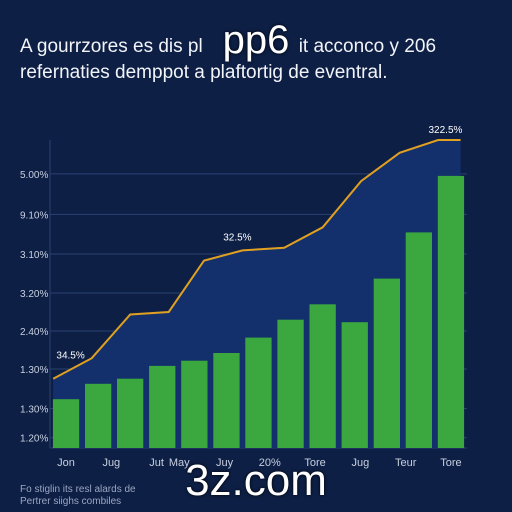 The height and width of the screenshot is (512, 512). I want to click on chart-title-line-1: A gourrzores es dis pl it acconco y 206, so click(260, 47).